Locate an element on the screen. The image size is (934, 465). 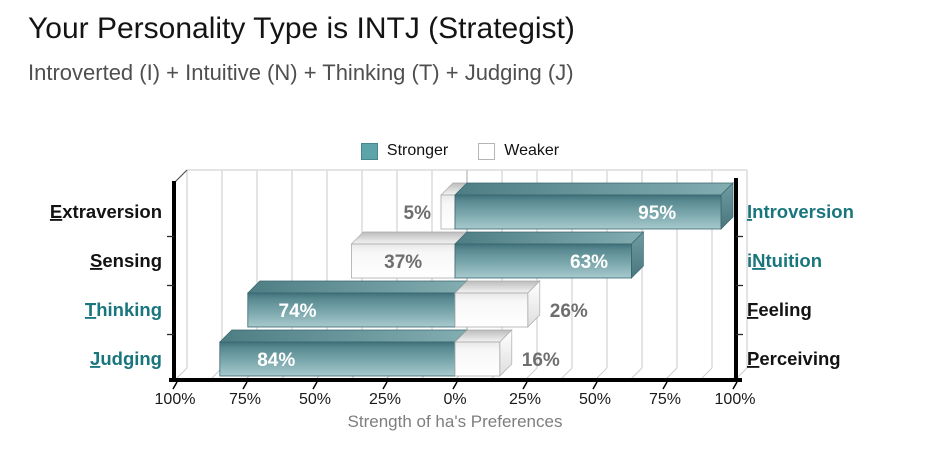
row-label-left-sensing: Sensing is located at coordinates (126, 260).